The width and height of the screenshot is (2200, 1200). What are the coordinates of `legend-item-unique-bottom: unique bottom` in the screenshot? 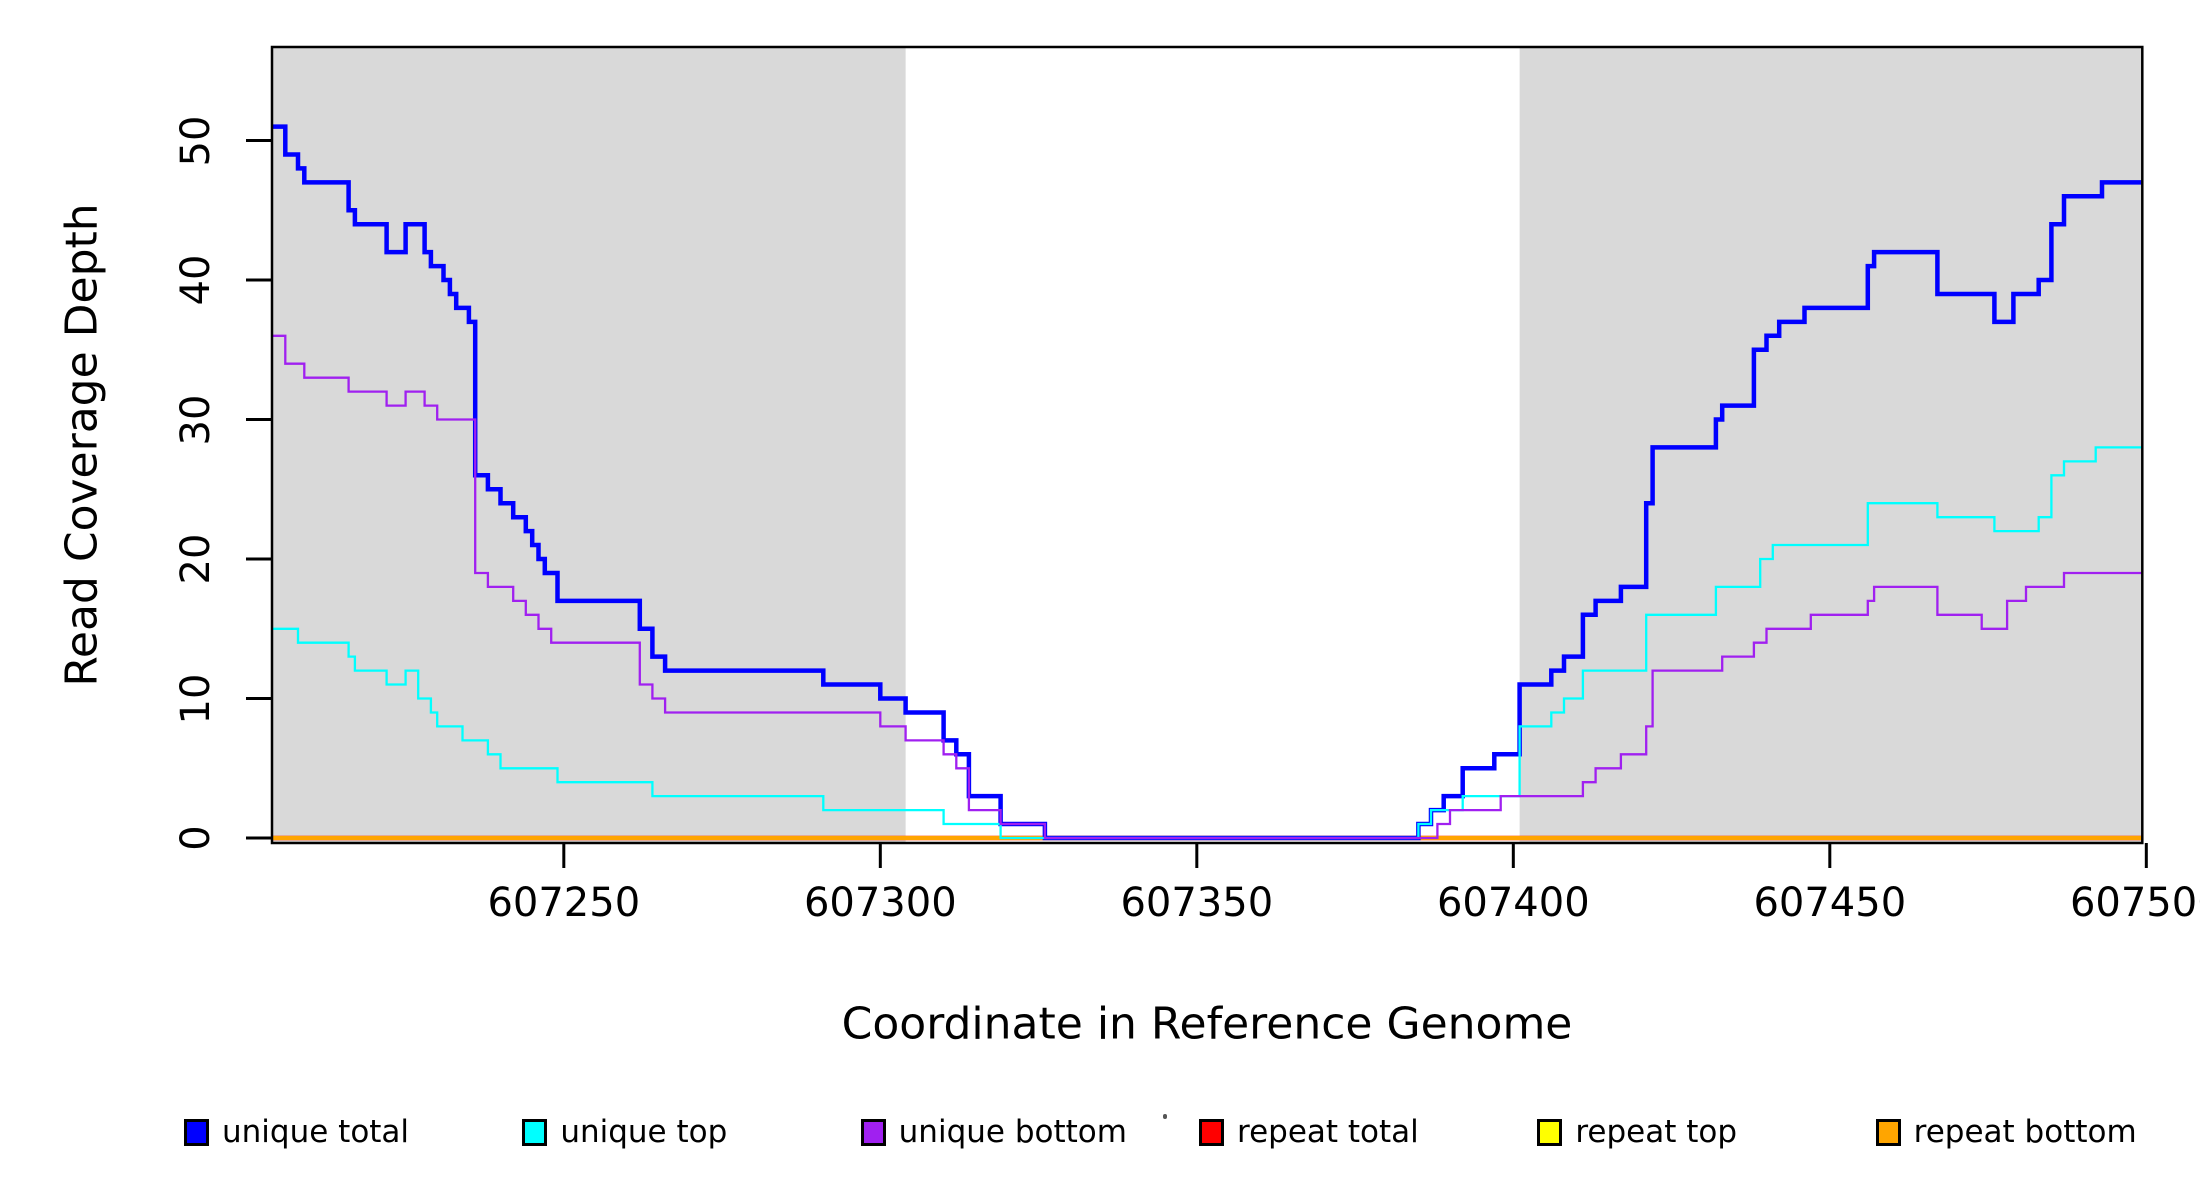 It's located at (1016, 1132).